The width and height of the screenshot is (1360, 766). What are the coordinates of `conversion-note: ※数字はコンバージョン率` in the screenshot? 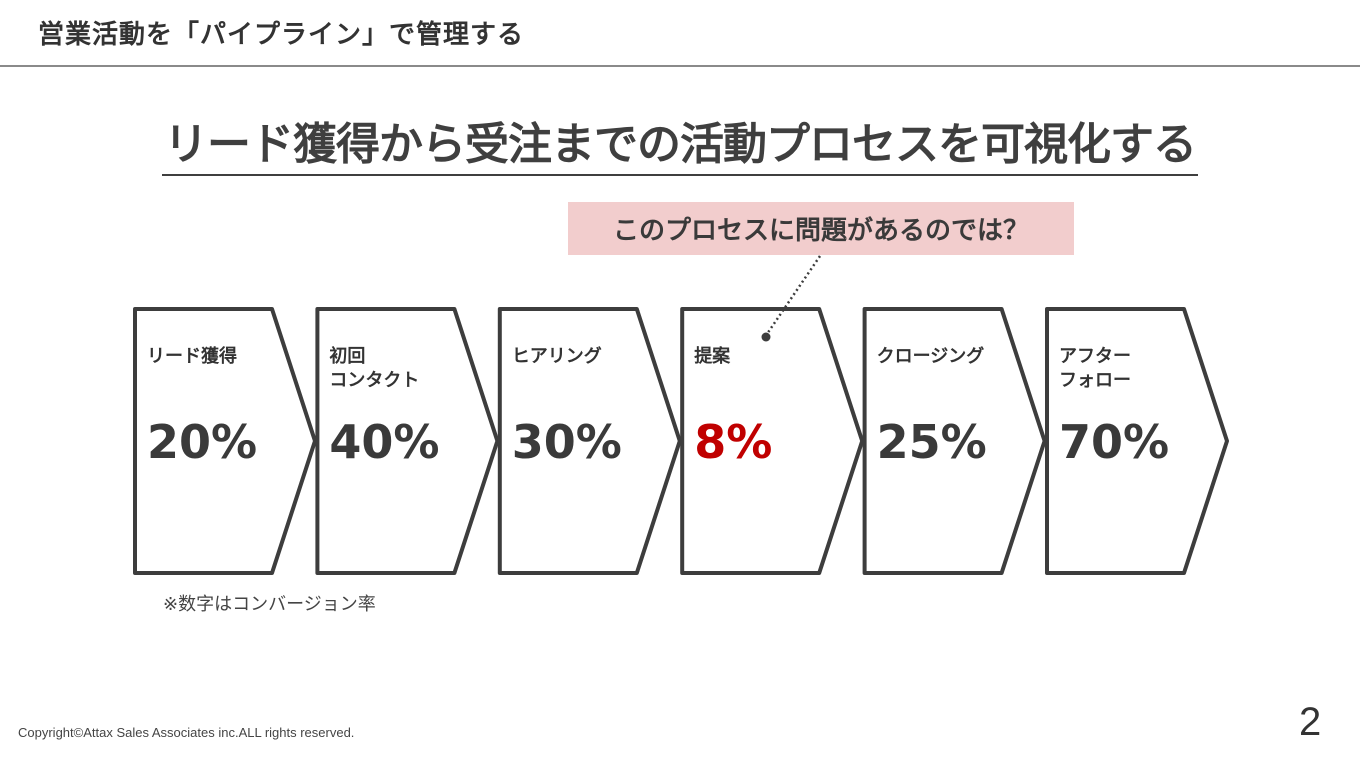 It's located at (269, 604).